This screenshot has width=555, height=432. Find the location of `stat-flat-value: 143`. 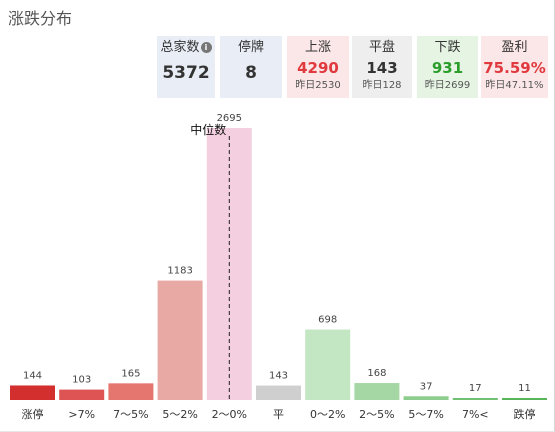

stat-flat-value: 143 is located at coordinates (382, 68).